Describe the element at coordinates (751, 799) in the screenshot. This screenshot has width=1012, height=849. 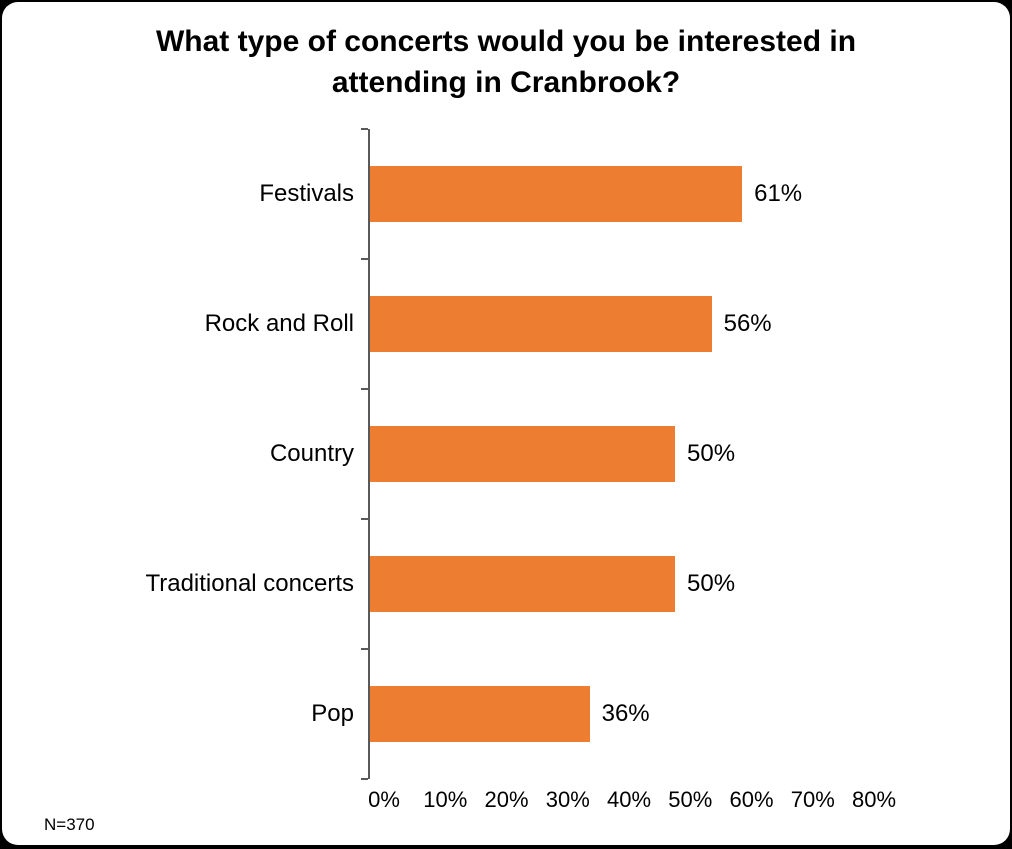
I see `x-tick-label: 60%` at that location.